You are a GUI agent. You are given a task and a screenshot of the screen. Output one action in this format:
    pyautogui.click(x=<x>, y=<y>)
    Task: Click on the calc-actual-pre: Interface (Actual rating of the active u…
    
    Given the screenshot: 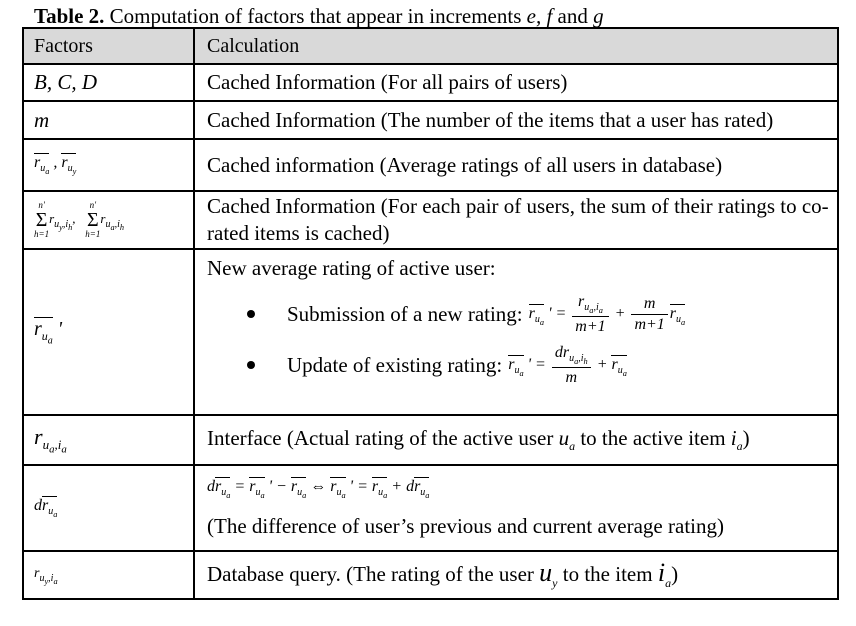 What is the action you would take?
    pyautogui.click(x=383, y=437)
    